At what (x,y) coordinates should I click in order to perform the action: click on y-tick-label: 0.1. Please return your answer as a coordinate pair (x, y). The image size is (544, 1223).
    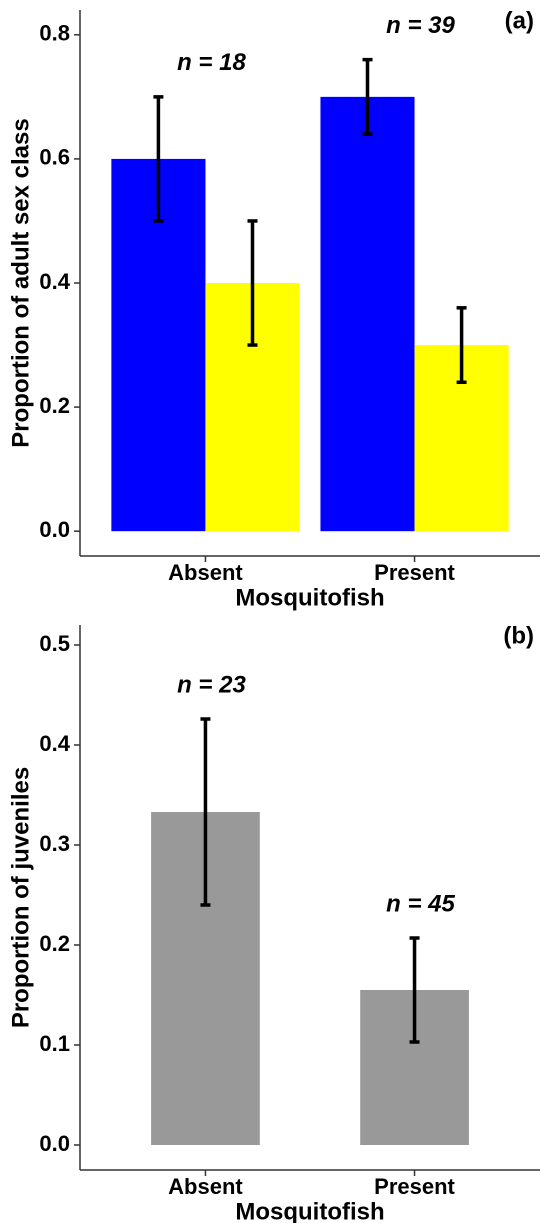
    Looking at the image, I should click on (54, 1043).